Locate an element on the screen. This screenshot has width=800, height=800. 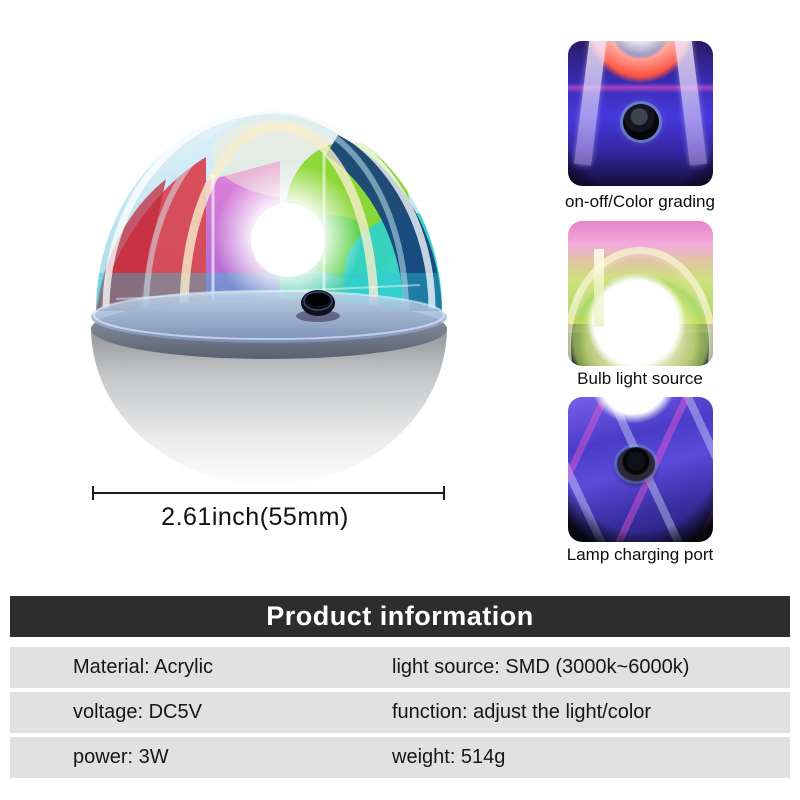
info-row-power: power: 3W weight: 514g is located at coordinates (400, 757).